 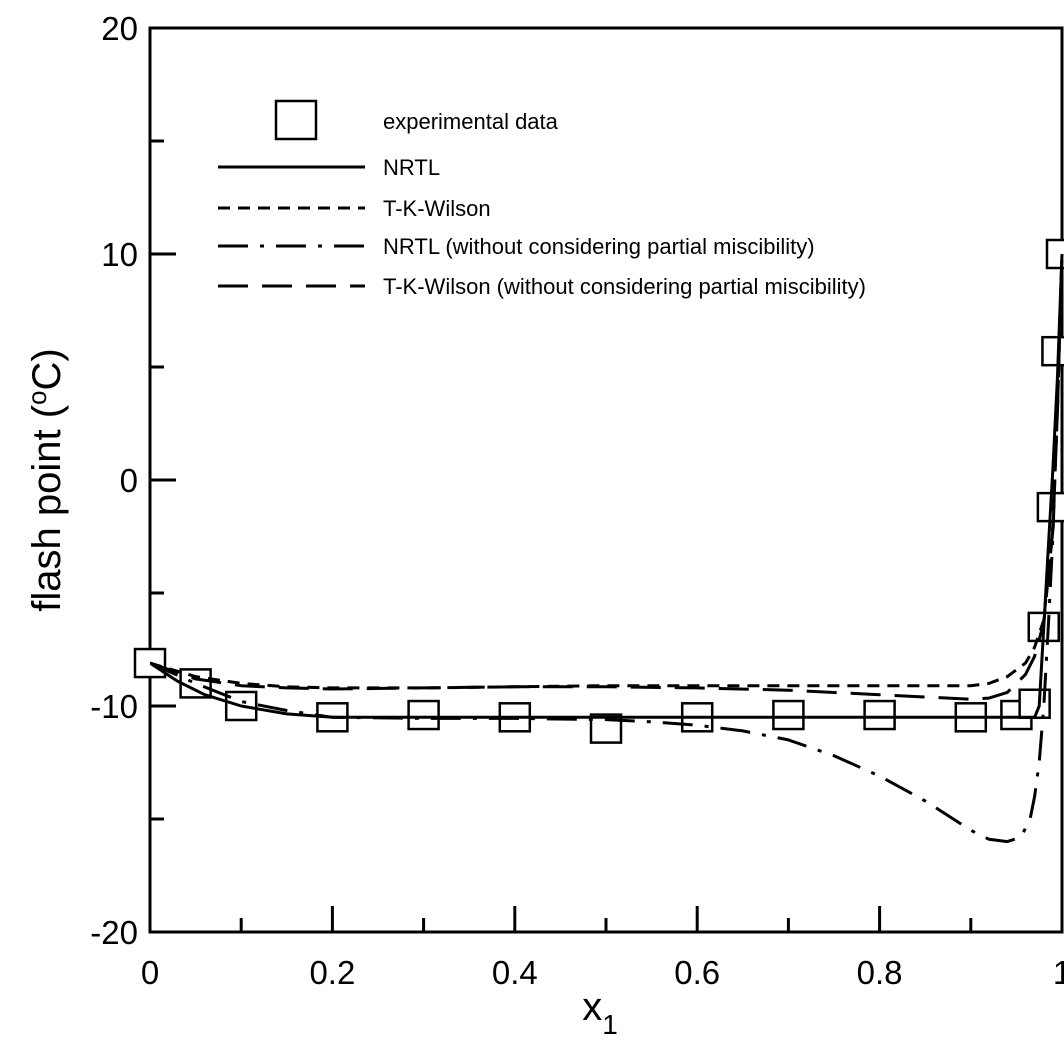 I want to click on x-tick-label: 0.4, so click(x=515, y=972).